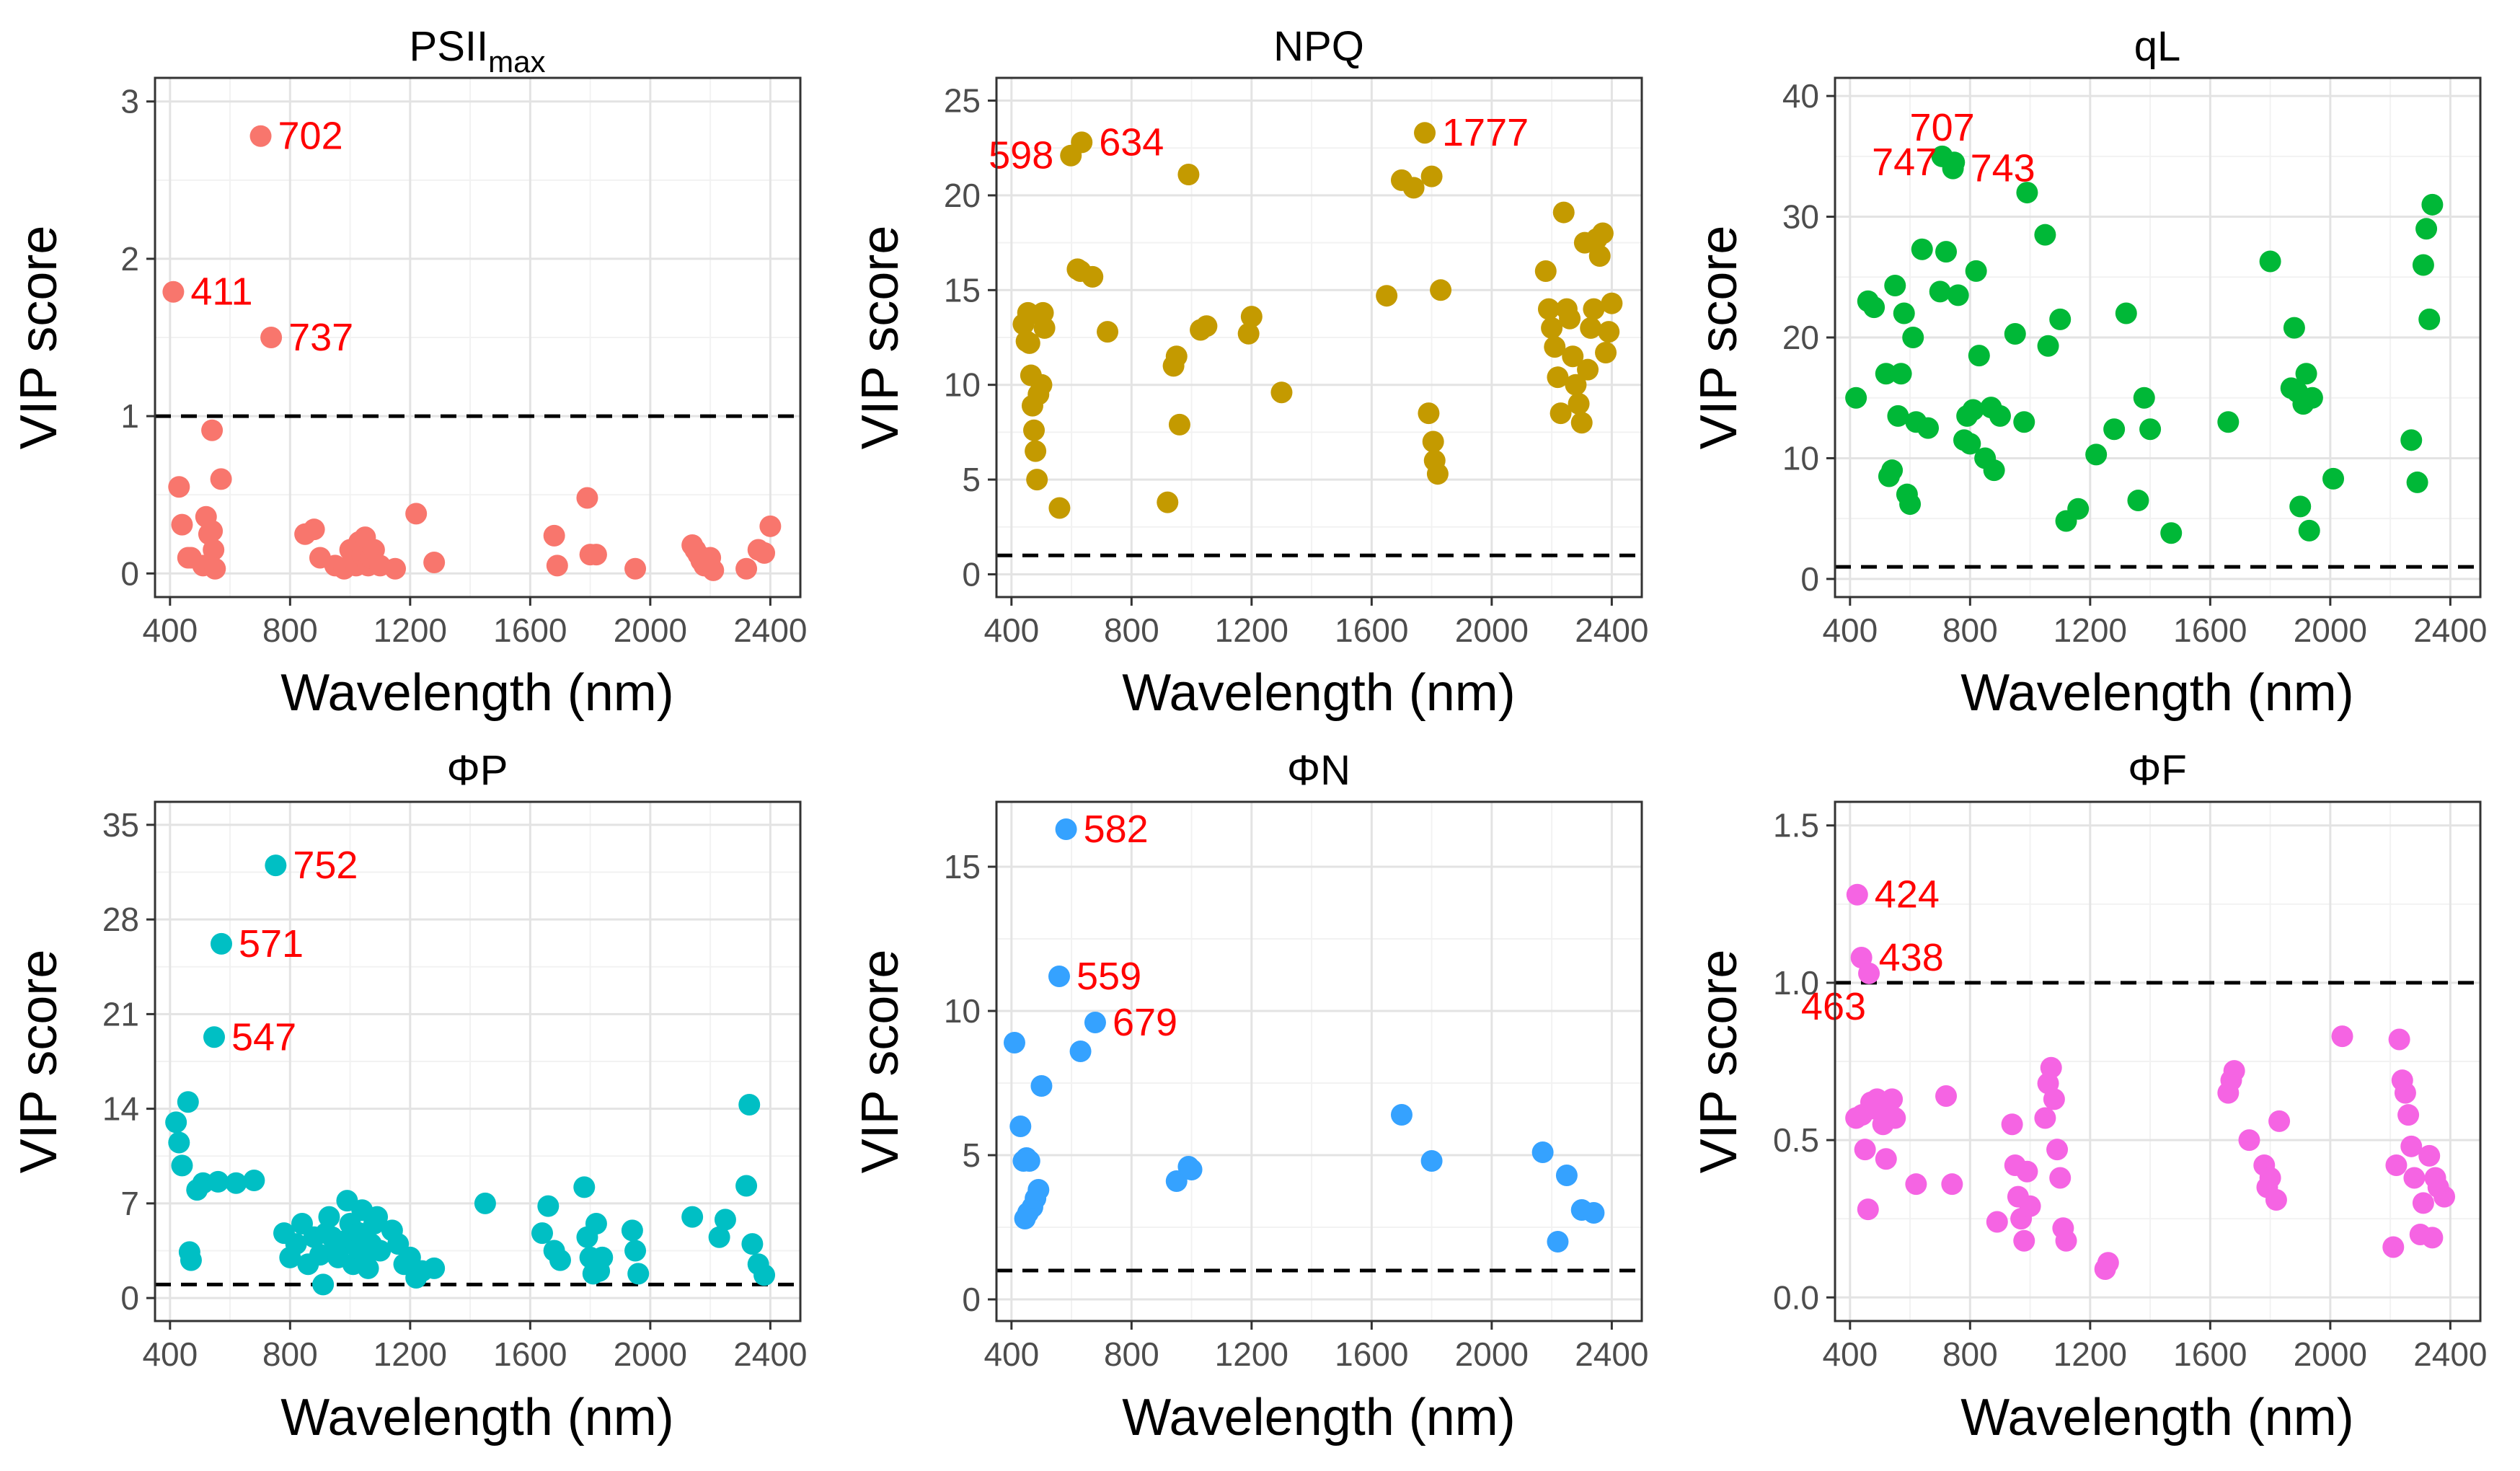  Describe the element at coordinates (880, 1062) in the screenshot. I see `panel-phin-y-axis-label: VIP score` at that location.